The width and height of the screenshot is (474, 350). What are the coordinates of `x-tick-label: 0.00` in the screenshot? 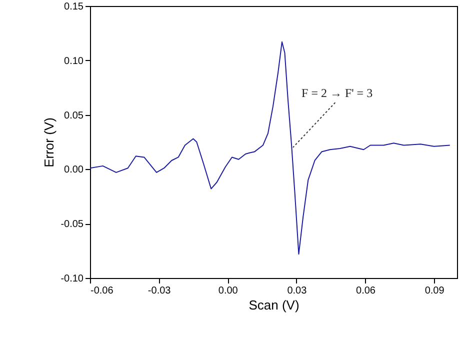 It's located at (228, 291).